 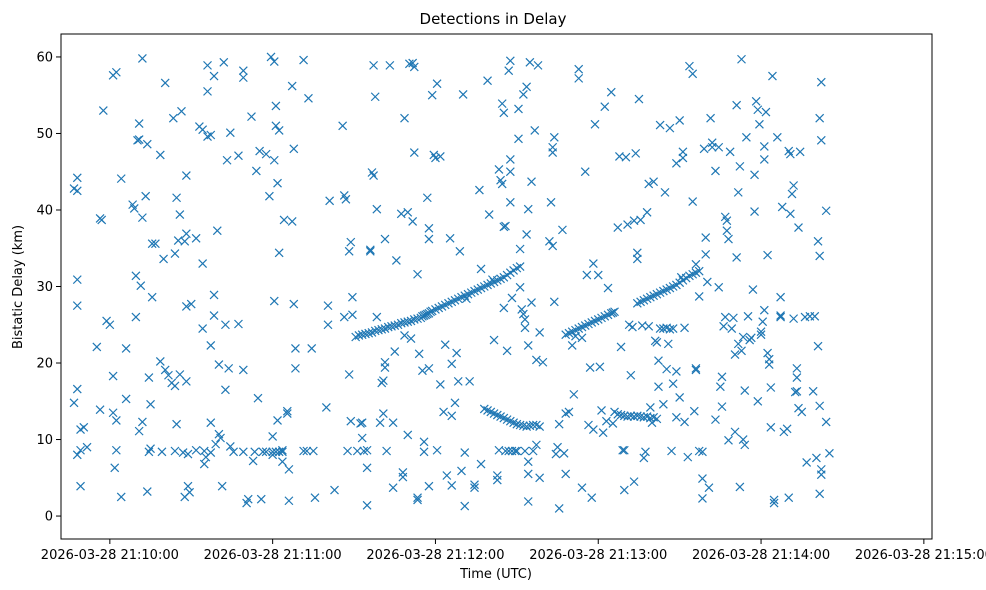 What do you see at coordinates (110, 555) in the screenshot?
I see `x-tick-label: 2026-03-28 21:10:00` at bounding box center [110, 555].